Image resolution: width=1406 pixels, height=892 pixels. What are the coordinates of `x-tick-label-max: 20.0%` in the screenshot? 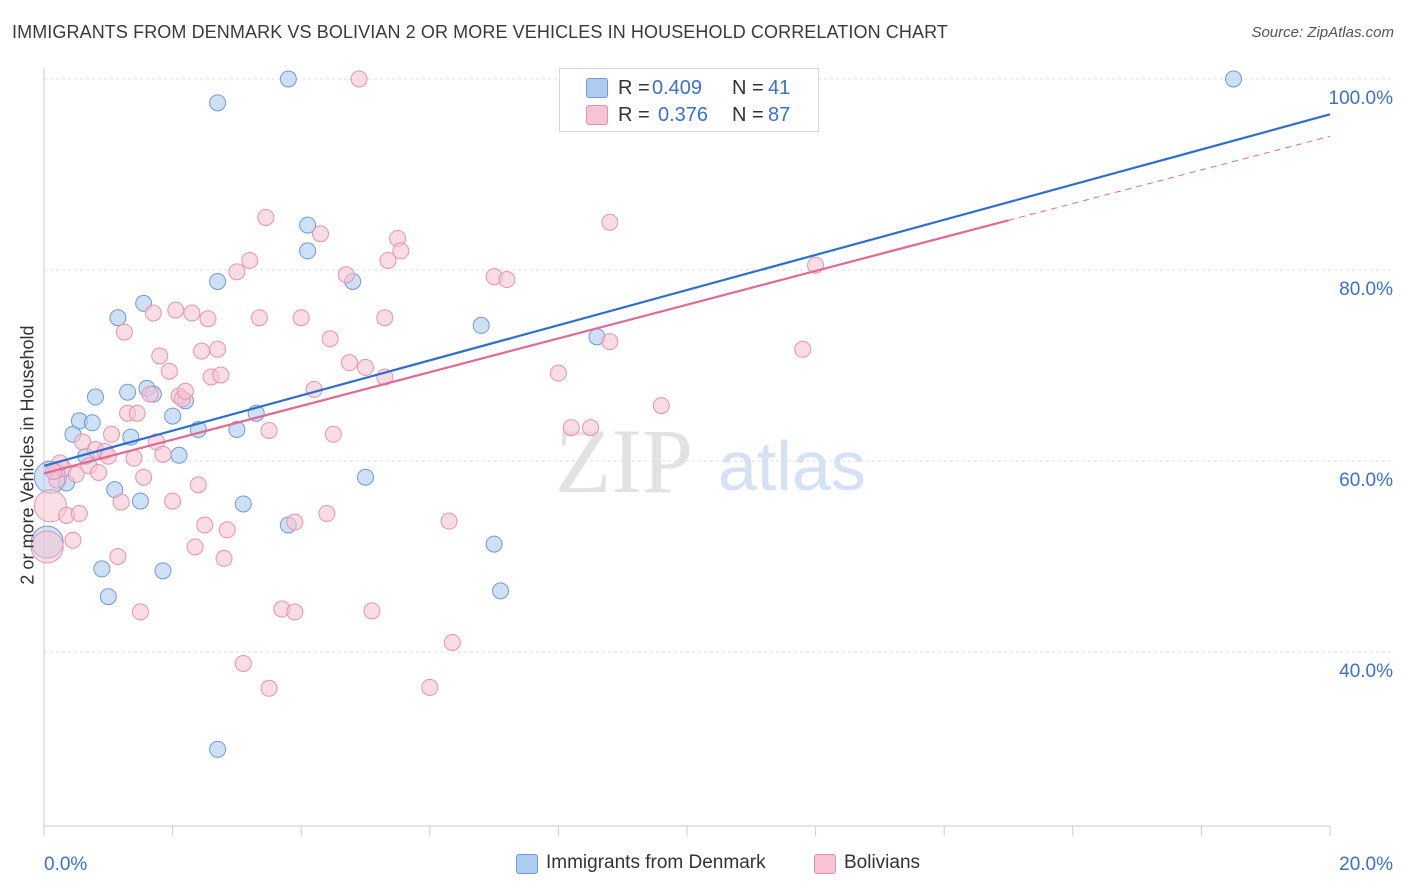 It's located at (1366, 864).